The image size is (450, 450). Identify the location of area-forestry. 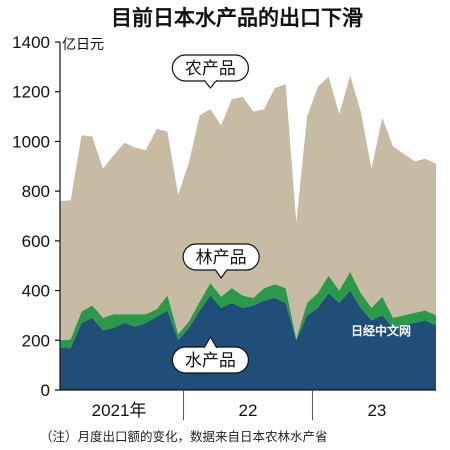
(248, 310).